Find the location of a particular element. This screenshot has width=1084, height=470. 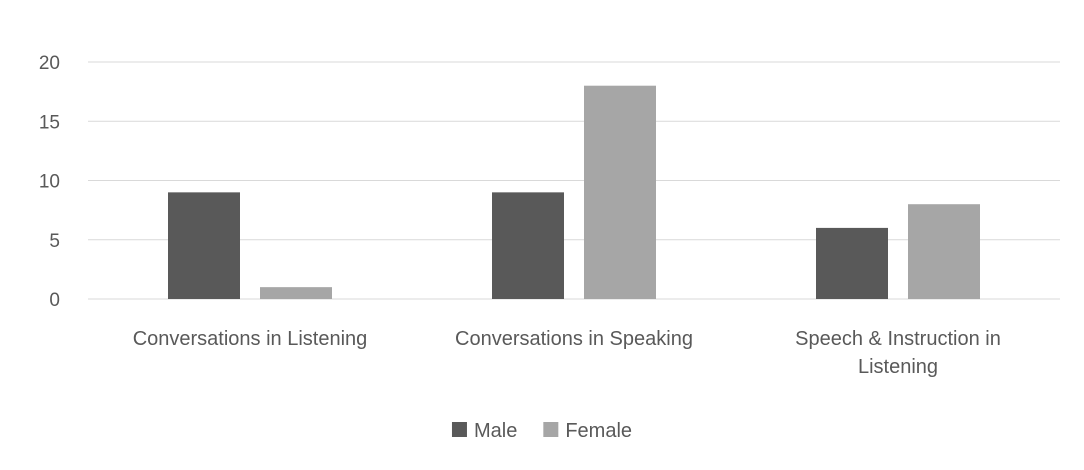

legend-swatch-male is located at coordinates (459, 429).